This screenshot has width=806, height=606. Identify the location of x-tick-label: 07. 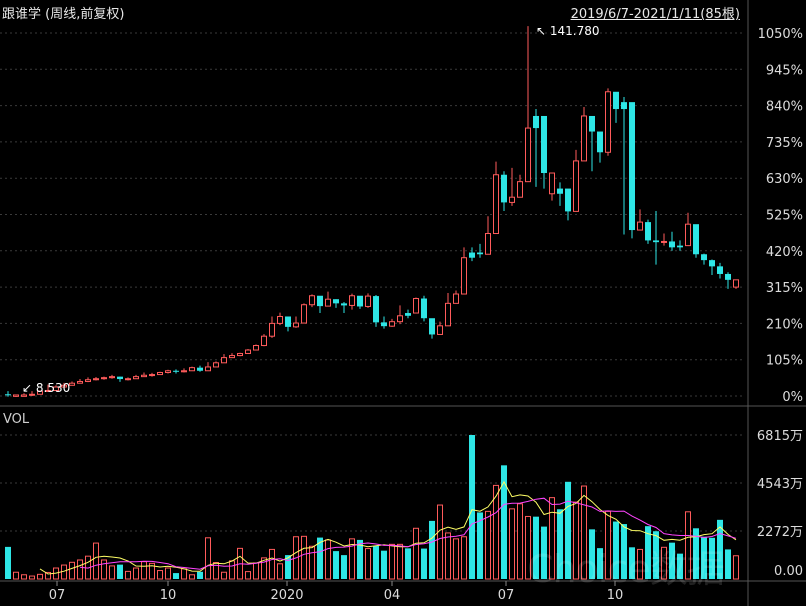
(57, 595).